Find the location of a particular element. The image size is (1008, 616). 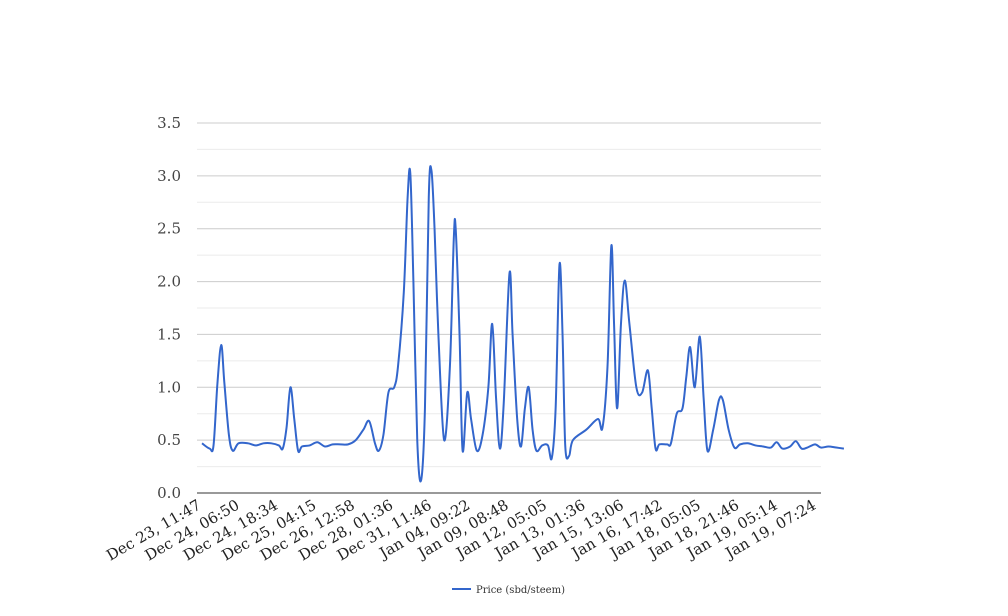

y-tick-label: 1.5 is located at coordinates (169, 334).